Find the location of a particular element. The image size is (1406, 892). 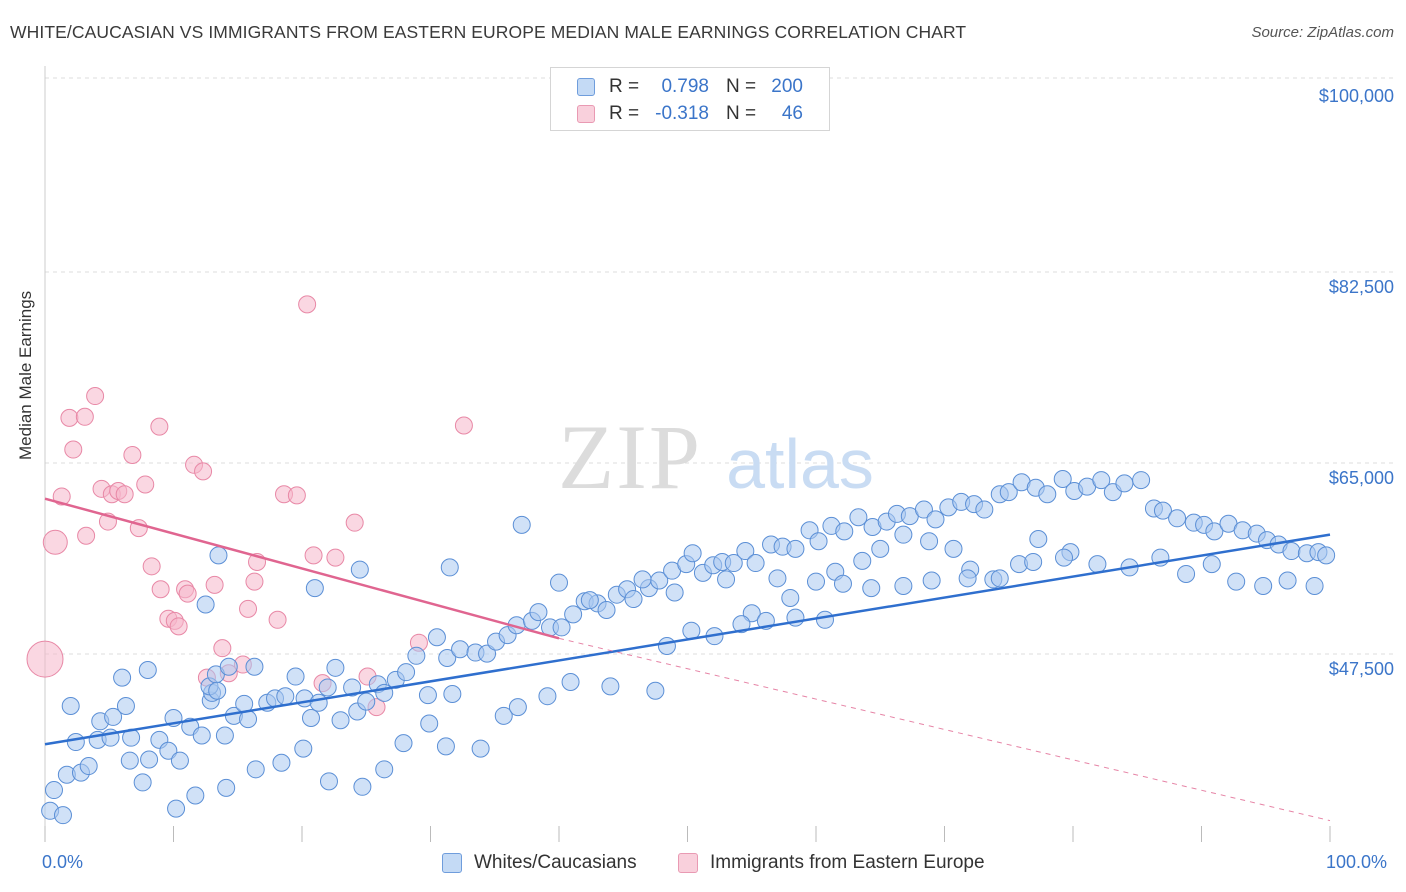

watermark: ZIP atlas is located at coordinates (716, 457).